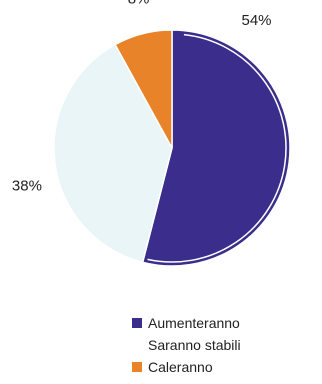 The height and width of the screenshot is (384, 322). What do you see at coordinates (256, 20) in the screenshot?
I see `value-label-aumenteranno: 54%` at bounding box center [256, 20].